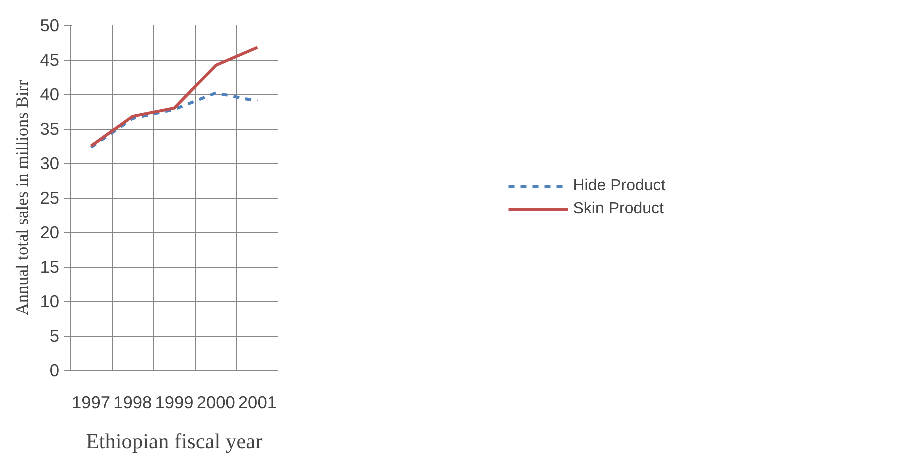  Describe the element at coordinates (50, 302) in the screenshot. I see `y-tick-label: 10` at that location.